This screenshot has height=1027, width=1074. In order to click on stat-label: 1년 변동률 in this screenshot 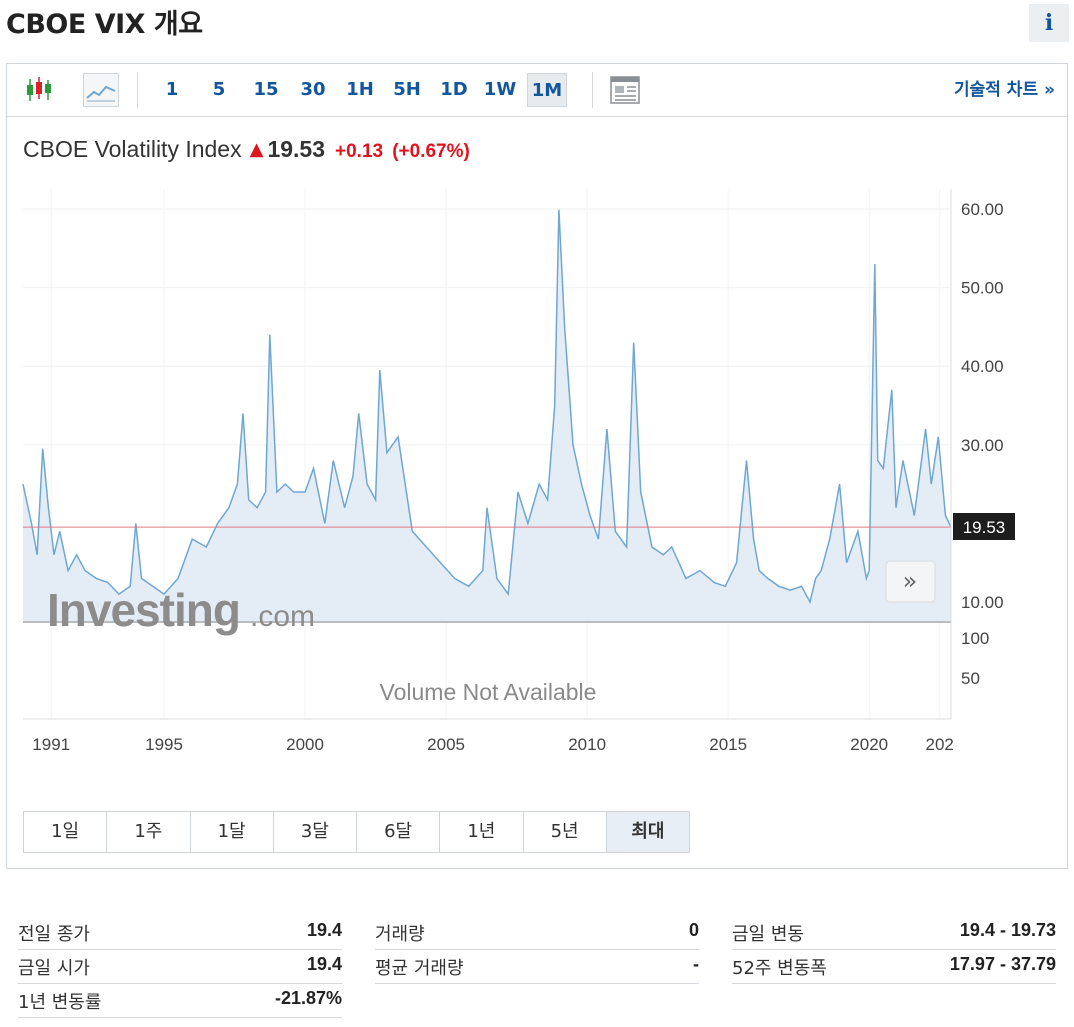, I will do `click(60, 1002)`.